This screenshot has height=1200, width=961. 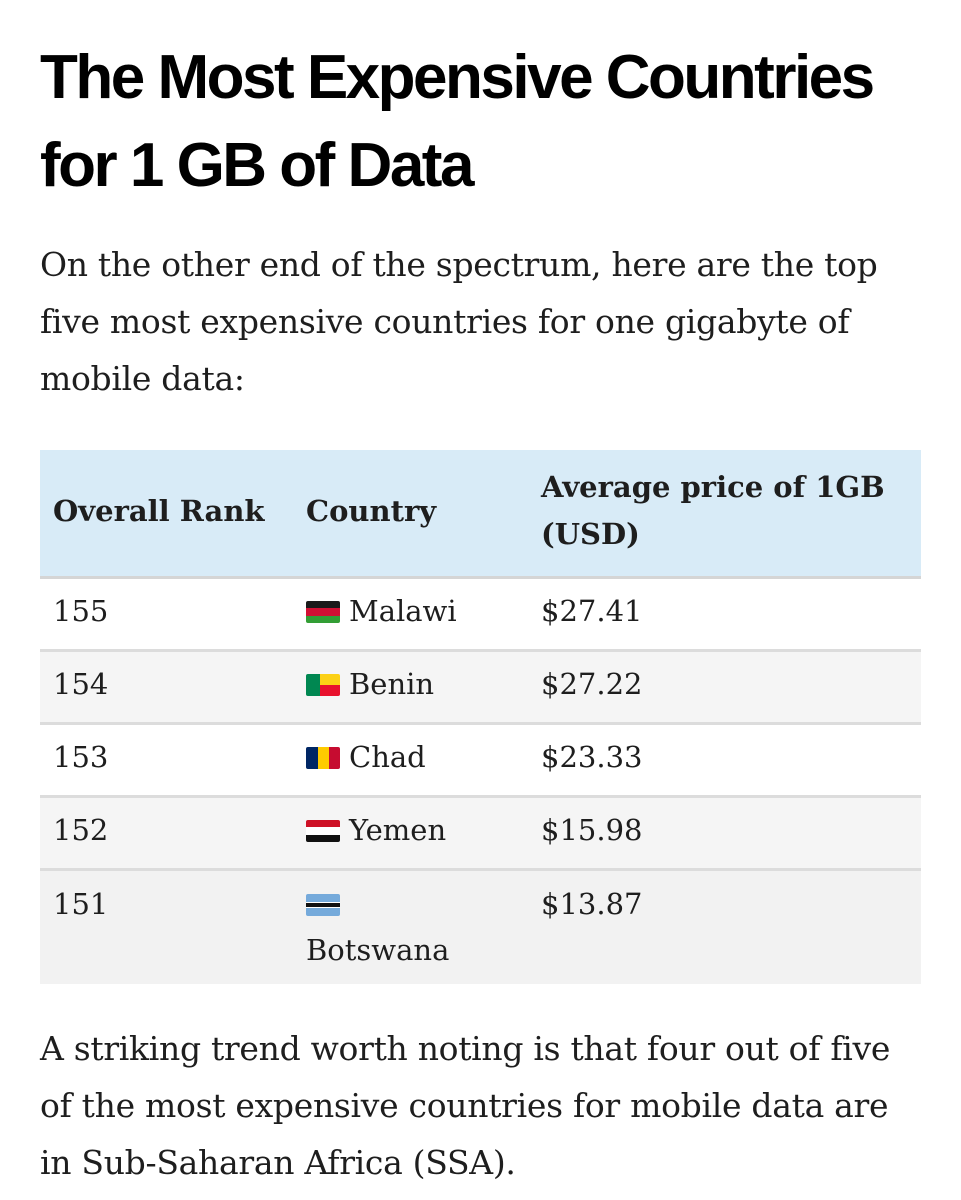 I want to click on price-cell: $23.33, so click(x=724, y=760).